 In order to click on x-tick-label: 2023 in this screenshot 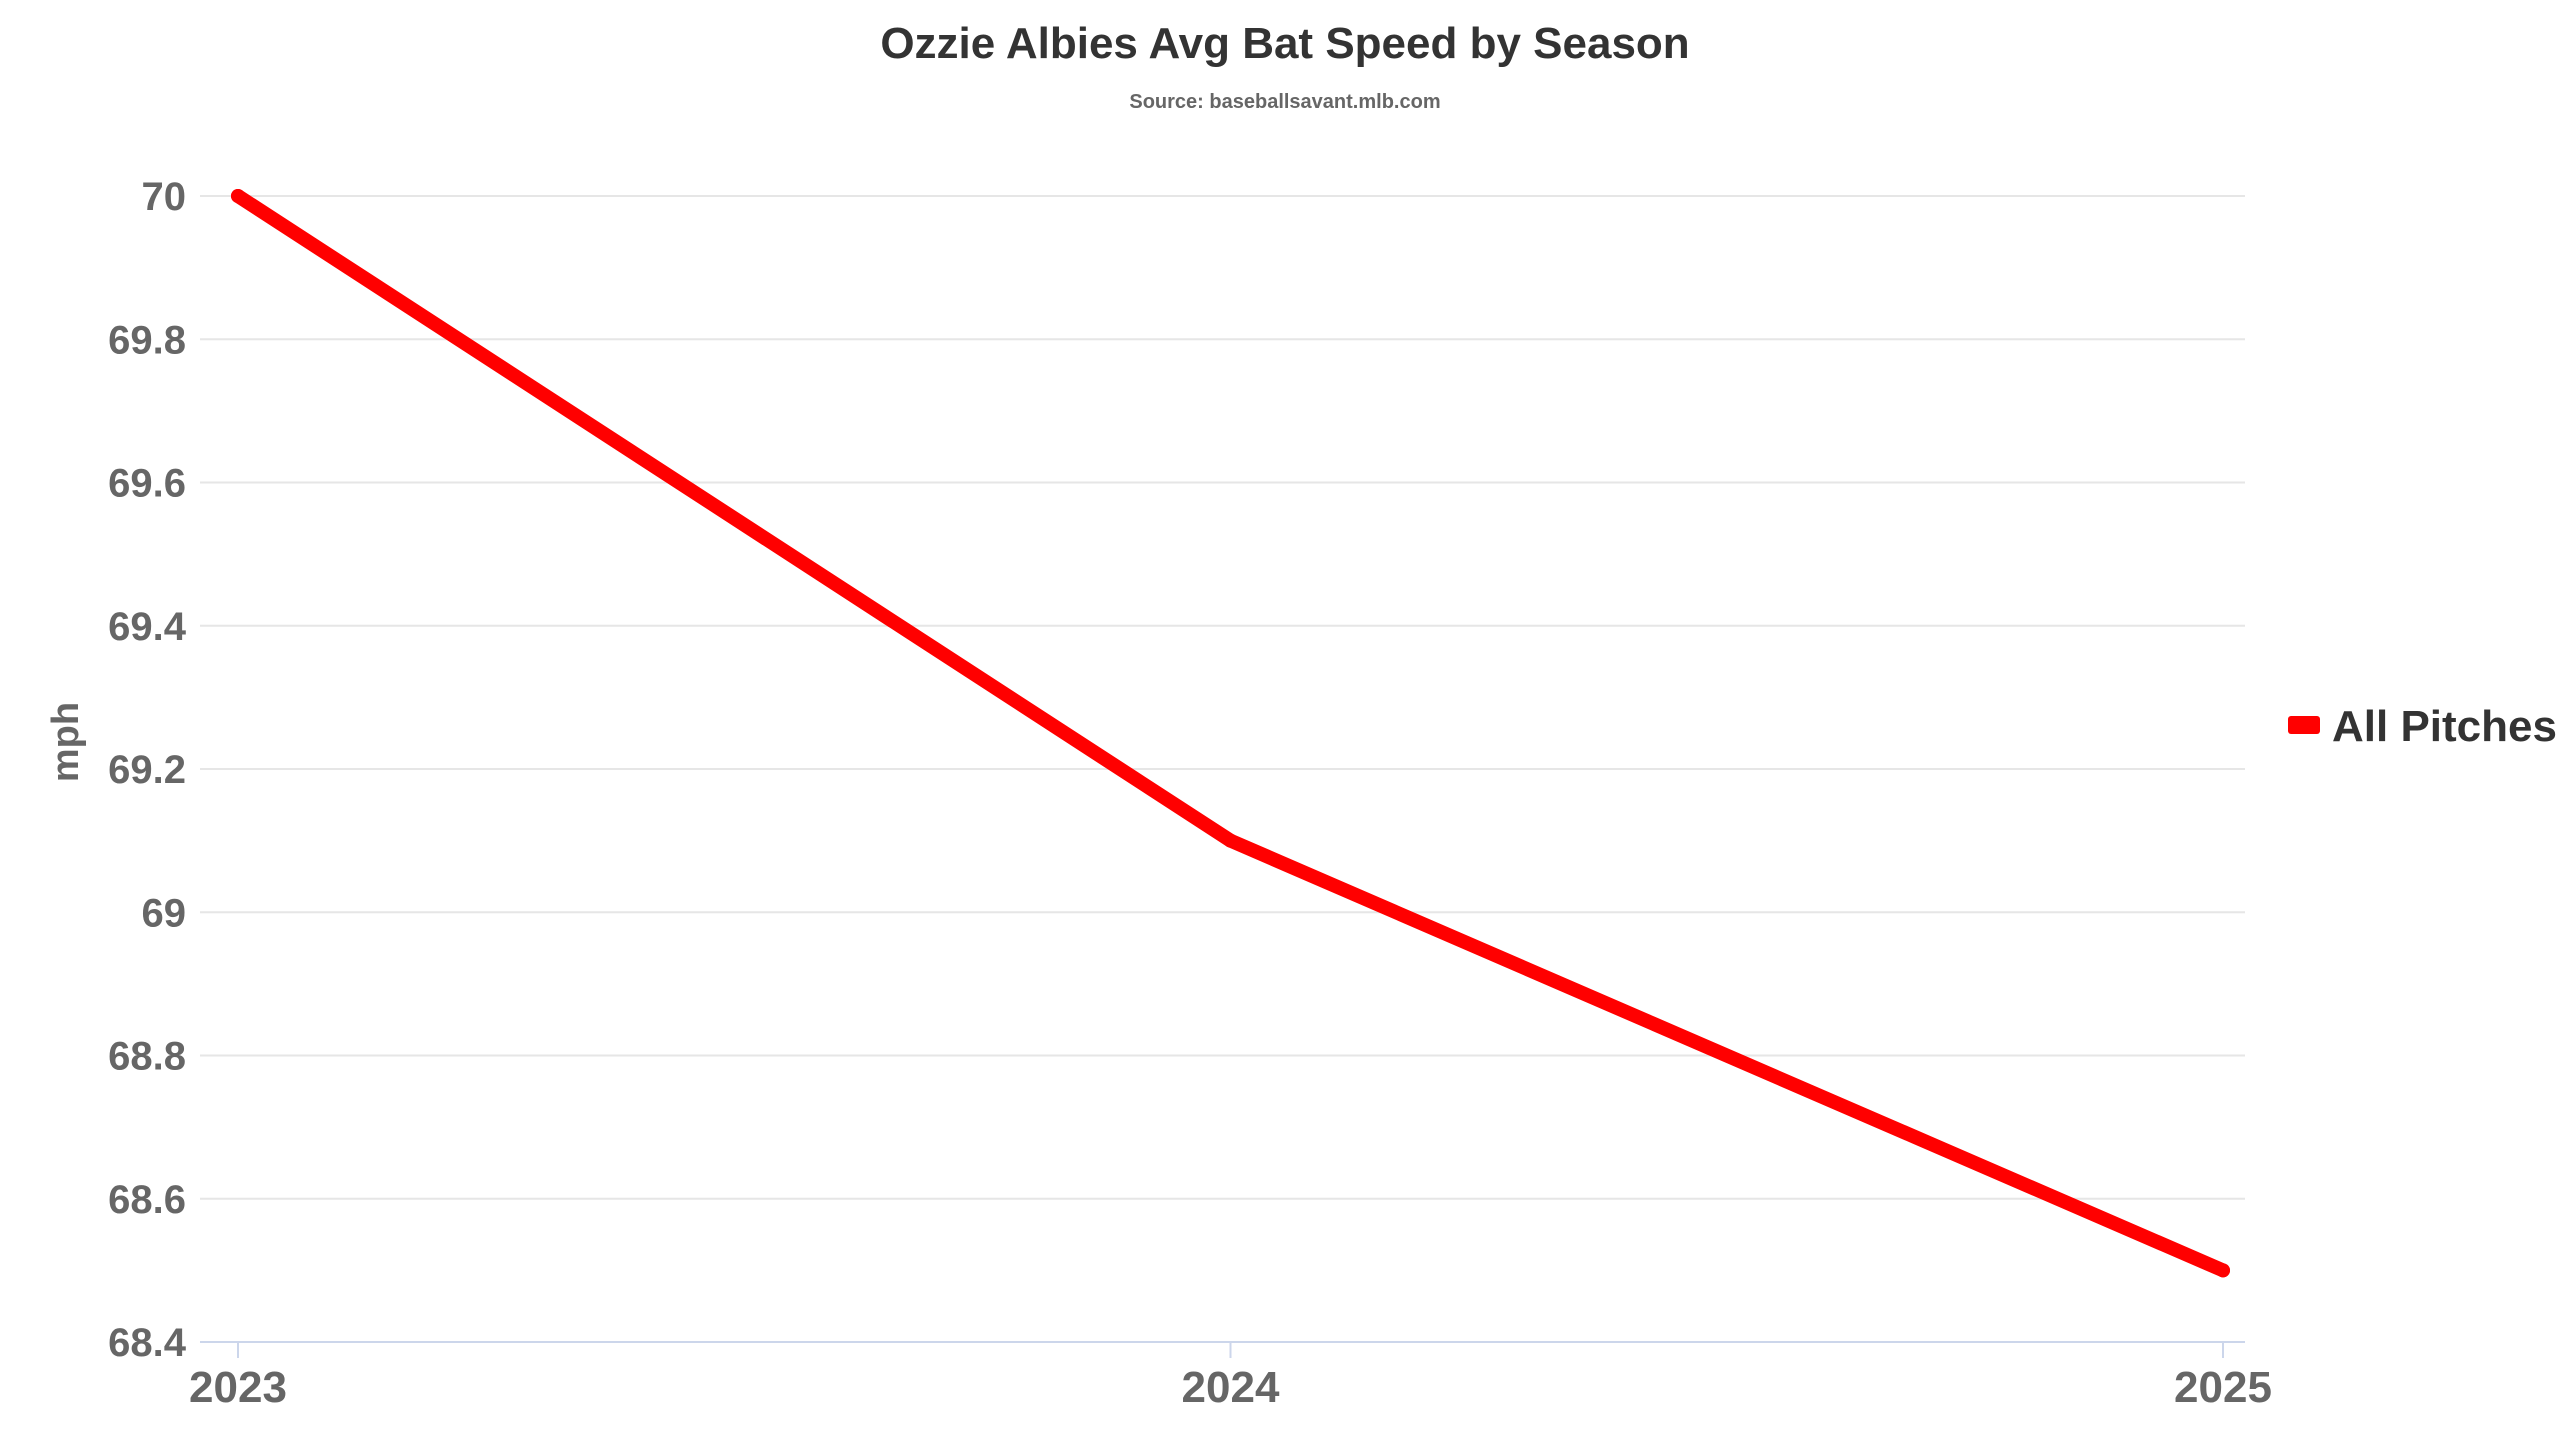, I will do `click(238, 1387)`.